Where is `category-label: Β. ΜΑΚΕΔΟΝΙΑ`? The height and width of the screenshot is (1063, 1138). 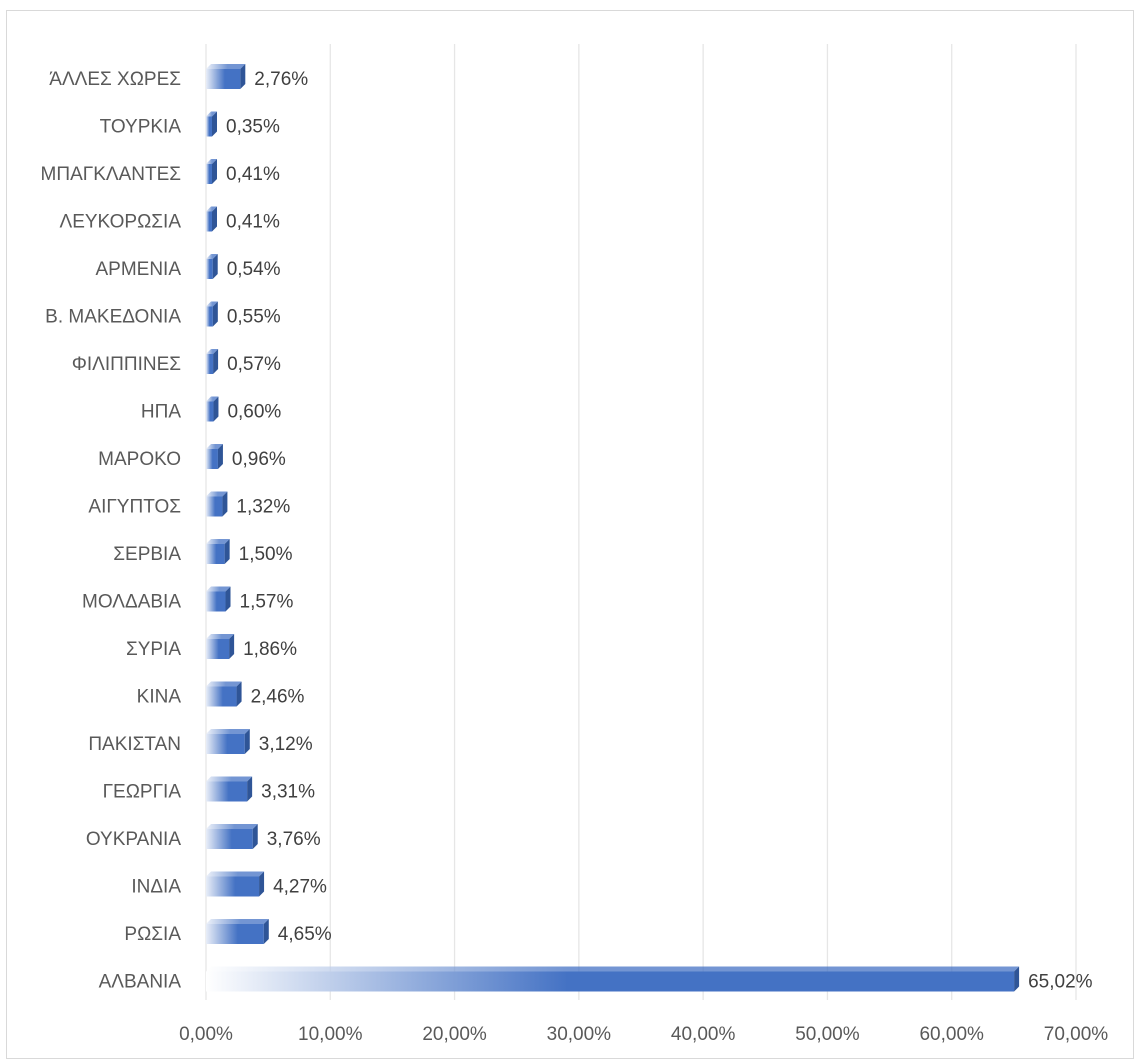
category-label: Β. ΜΑΚΕΔΟΝΙΑ is located at coordinates (113, 317).